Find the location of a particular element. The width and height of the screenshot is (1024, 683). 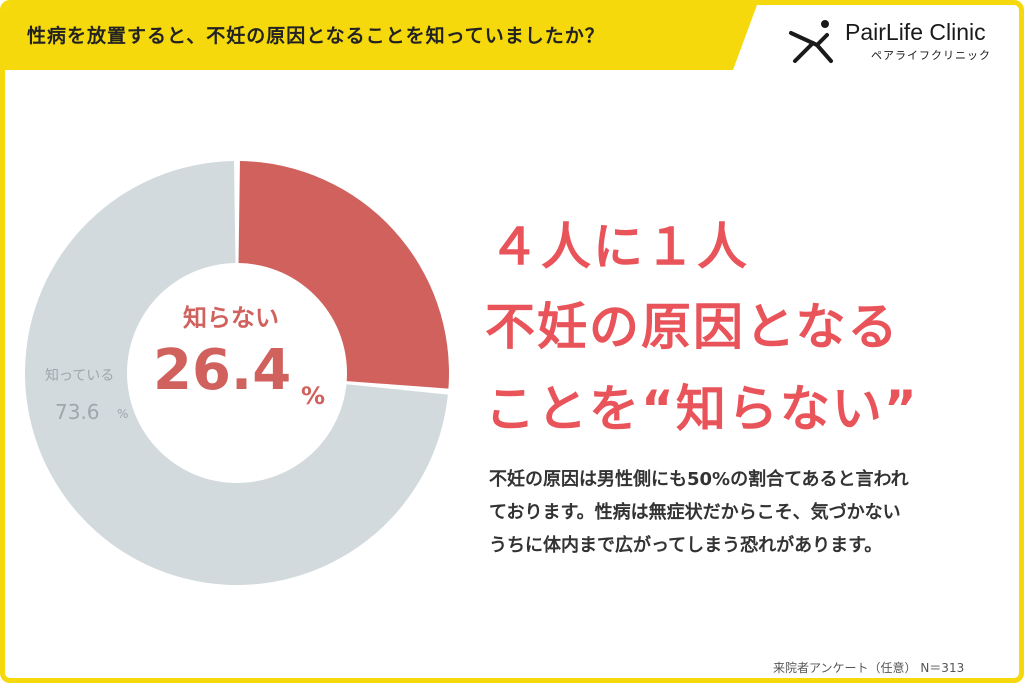

survey-question: 性病を放置すると、不妊の原因となることを知っていましたか？ is located at coordinates (316, 36).